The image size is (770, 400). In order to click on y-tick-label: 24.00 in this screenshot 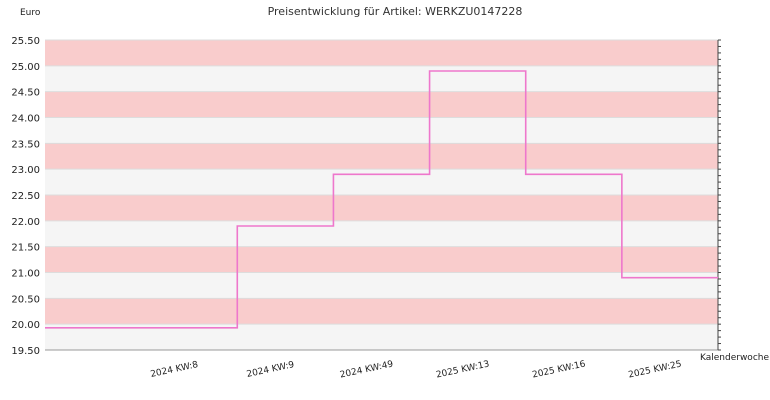, I will do `click(25, 119)`.